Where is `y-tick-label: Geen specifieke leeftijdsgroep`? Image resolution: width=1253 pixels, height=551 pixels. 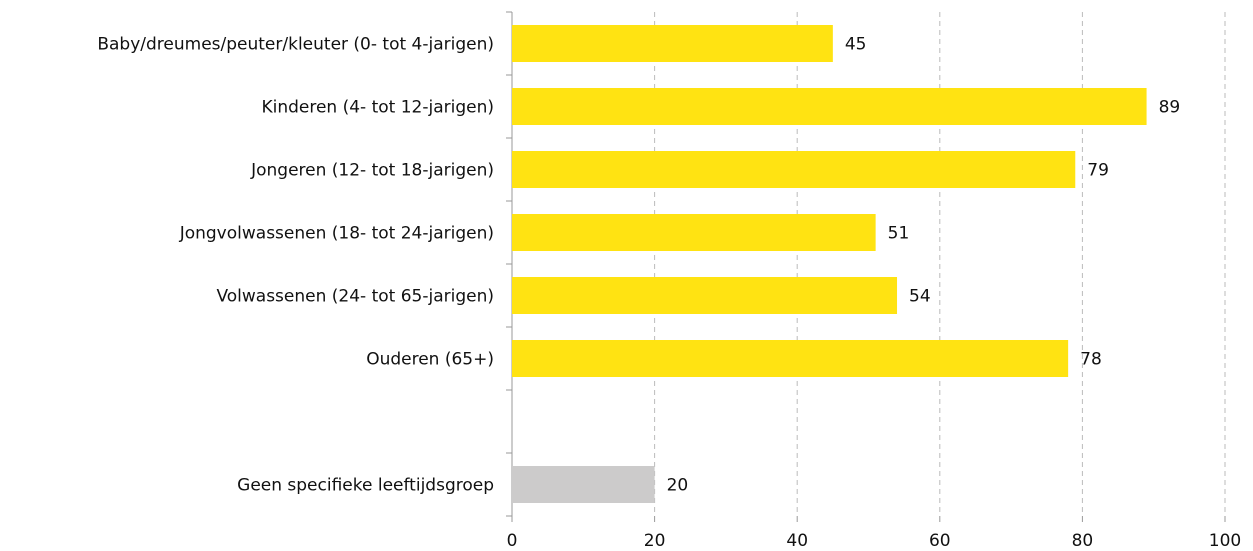 y-tick-label: Geen specifieke leeftijdsgroep is located at coordinates (365, 486).